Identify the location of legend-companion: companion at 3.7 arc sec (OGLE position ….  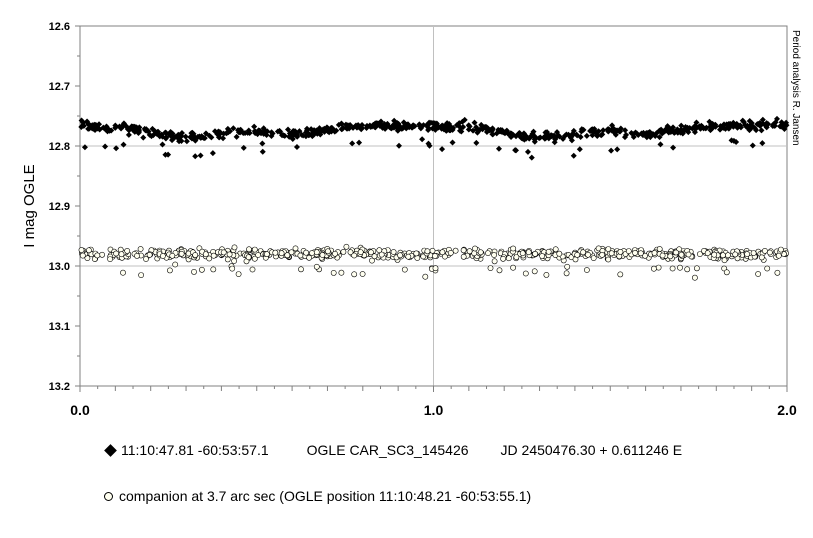
(325, 496).